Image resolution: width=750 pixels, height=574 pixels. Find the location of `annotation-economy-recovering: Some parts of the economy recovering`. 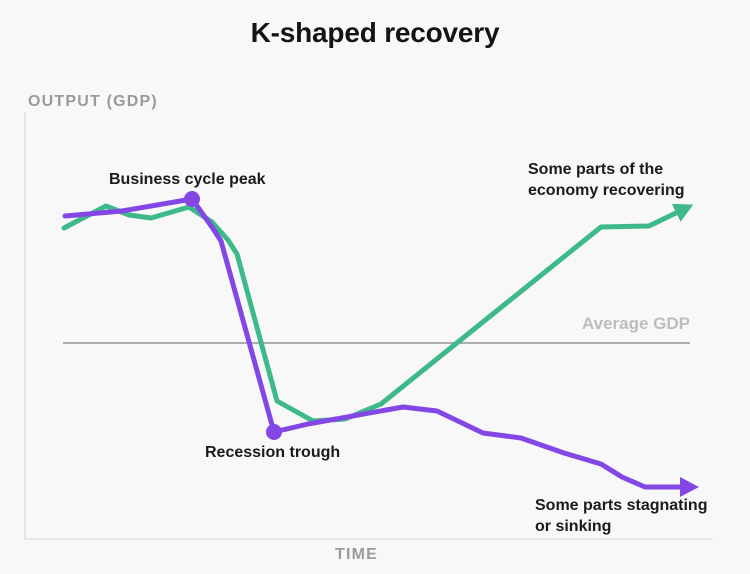

annotation-economy-recovering: Some parts of the economy recovering is located at coordinates (606, 180).